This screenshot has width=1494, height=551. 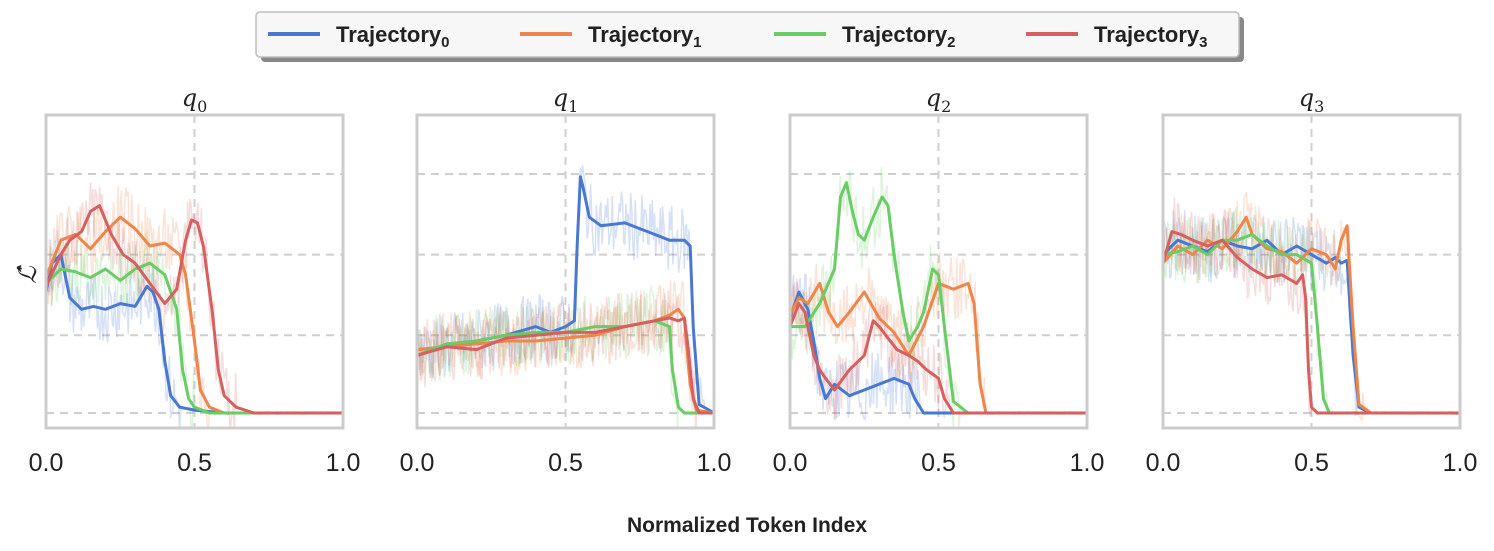 I want to click on panel-title: q1, so click(x=566, y=100).